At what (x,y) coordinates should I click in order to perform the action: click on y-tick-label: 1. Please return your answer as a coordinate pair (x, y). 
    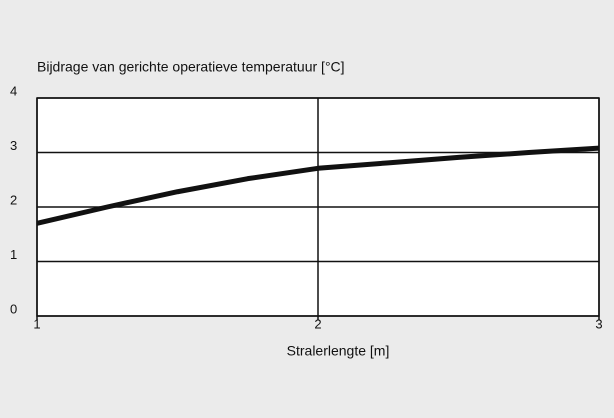
    Looking at the image, I should click on (13, 254).